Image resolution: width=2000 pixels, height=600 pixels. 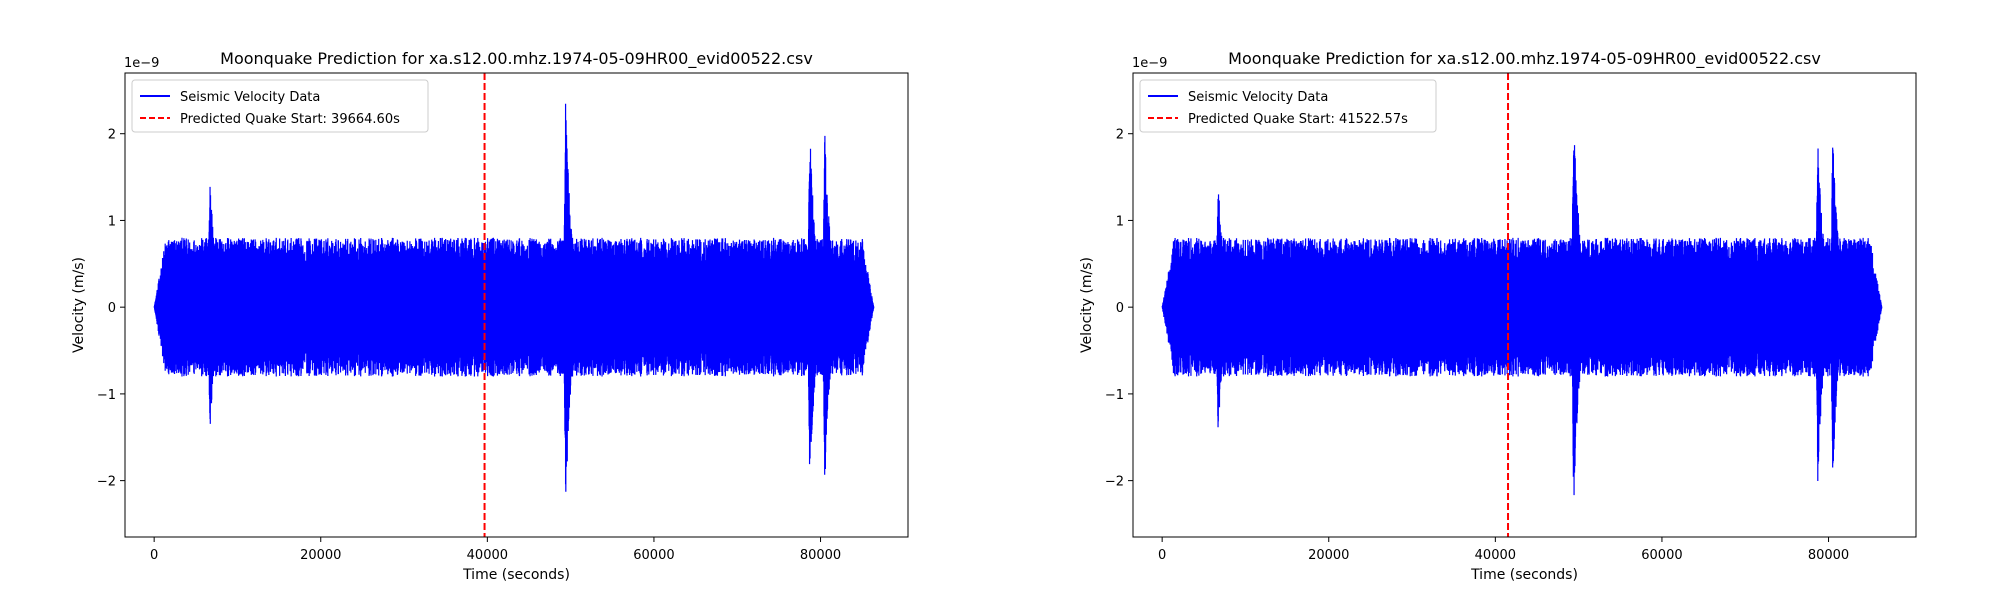 I want to click on legend-label-predicted: Predicted Quake Start: 41522.57s, so click(x=1298, y=119).